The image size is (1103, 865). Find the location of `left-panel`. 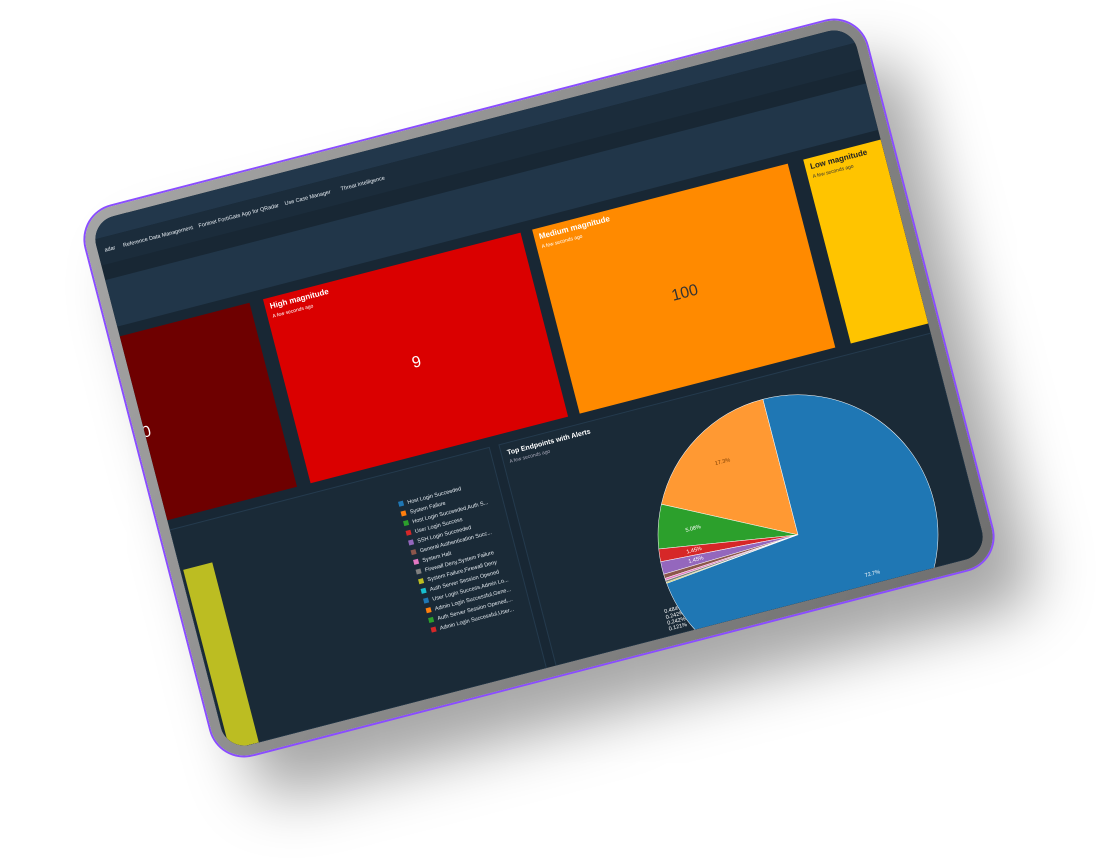

left-panel is located at coordinates (358, 598).